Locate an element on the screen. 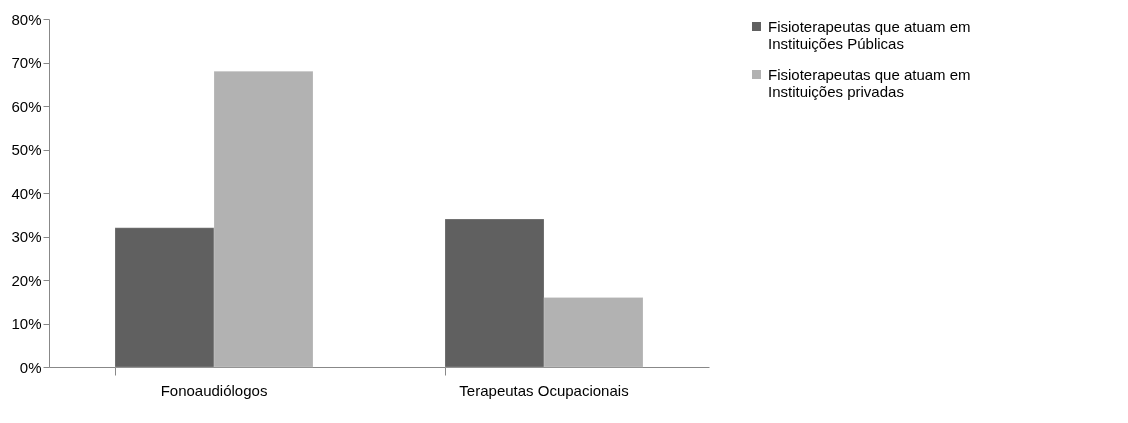 Image resolution: width=1128 pixels, height=423 pixels. y-tick-label: 60% is located at coordinates (26, 106).